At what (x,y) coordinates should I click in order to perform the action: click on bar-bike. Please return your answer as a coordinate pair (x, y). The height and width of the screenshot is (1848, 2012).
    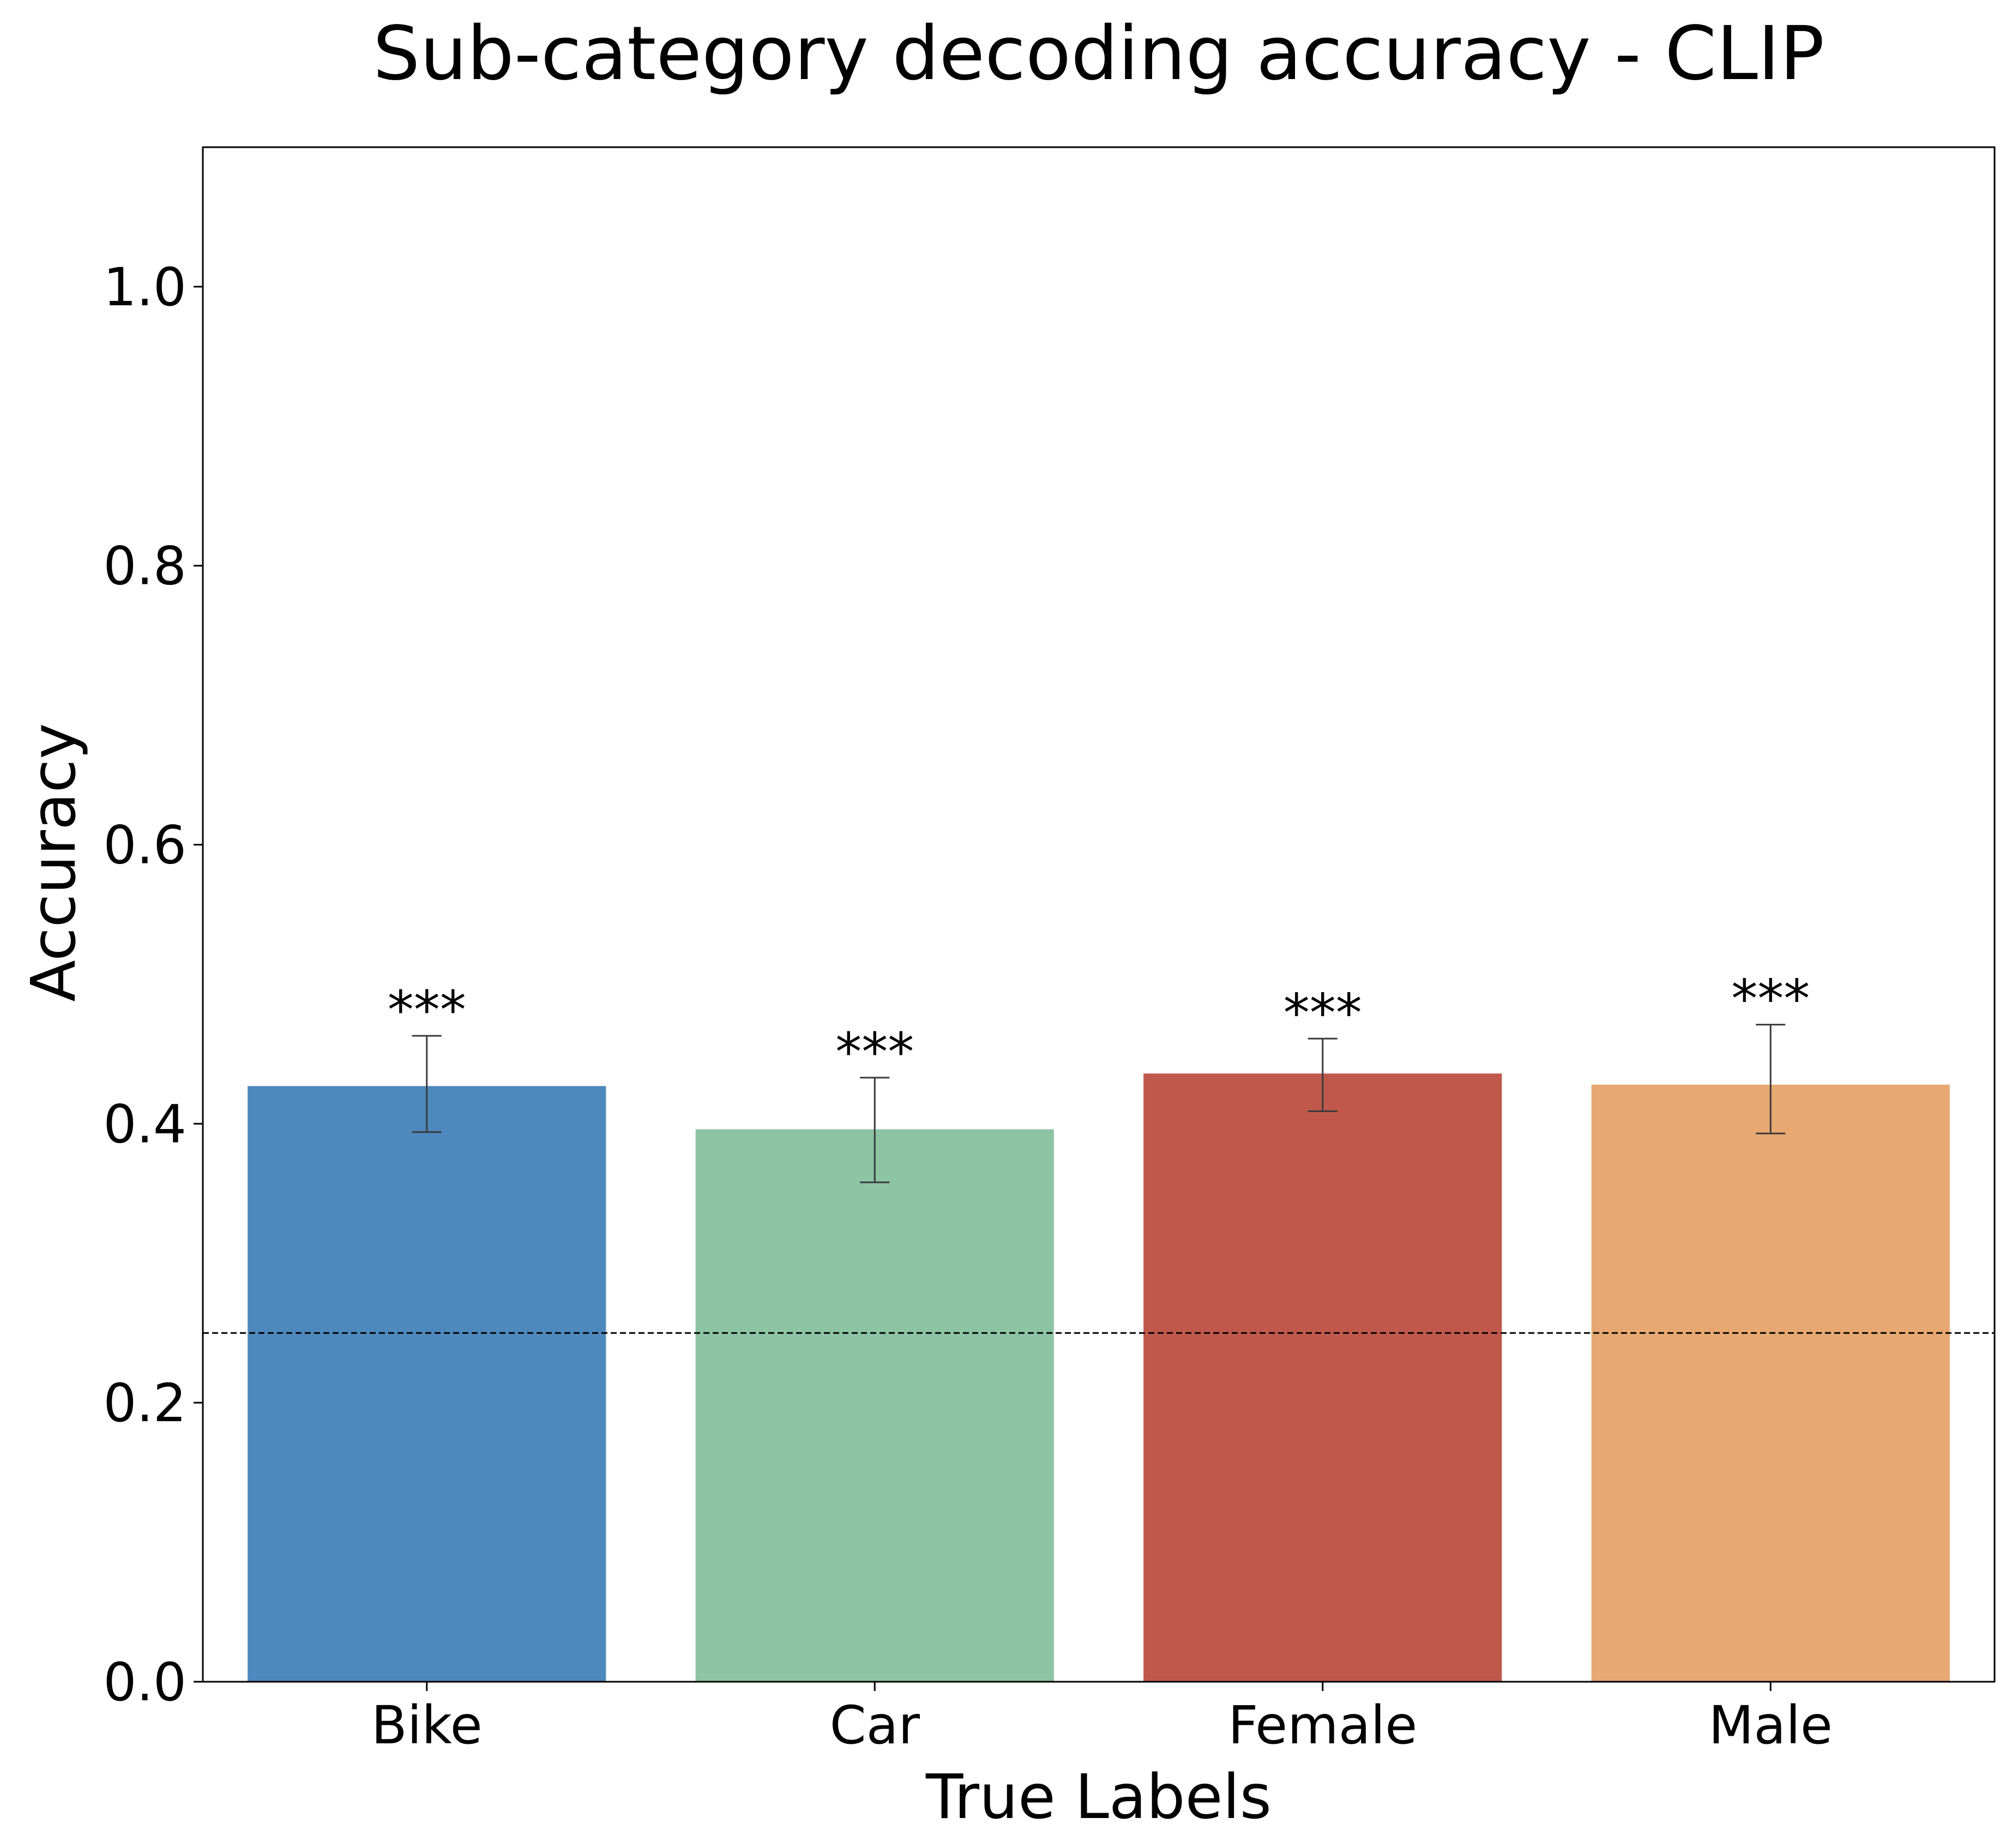
    Looking at the image, I should click on (427, 1384).